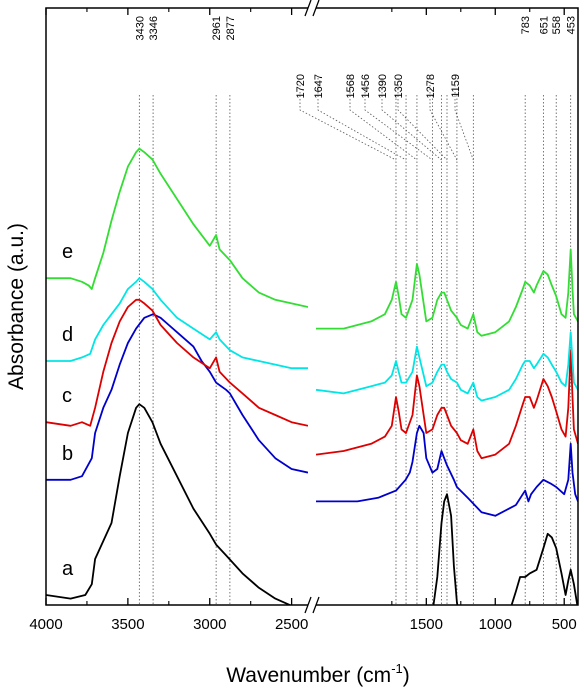 Image resolution: width=584 pixels, height=697 pixels. What do you see at coordinates (209, 624) in the screenshot?
I see `x-tick-label: 3000` at bounding box center [209, 624].